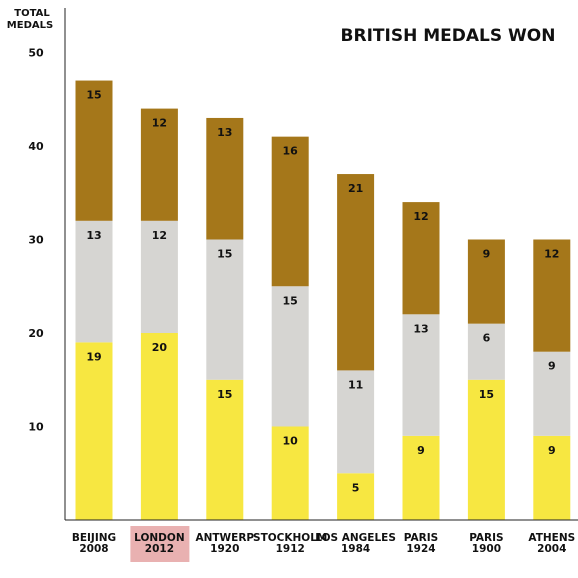 Image resolution: width=578 pixels, height=578 pixels. I want to click on category-label-3-line-1: STOCKHOLM, so click(290, 538).